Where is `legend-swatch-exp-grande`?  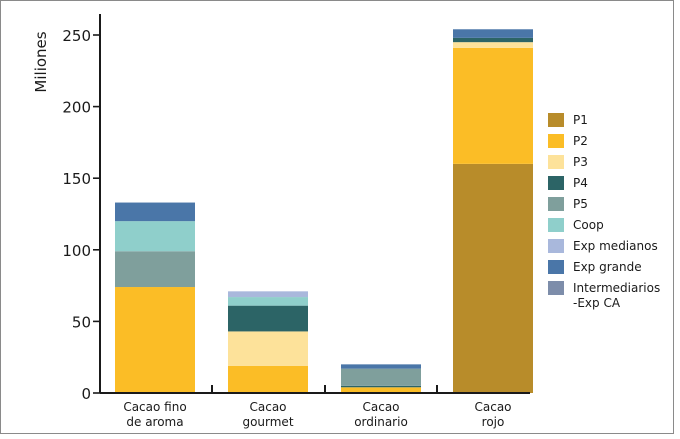 legend-swatch-exp-grande is located at coordinates (556, 267).